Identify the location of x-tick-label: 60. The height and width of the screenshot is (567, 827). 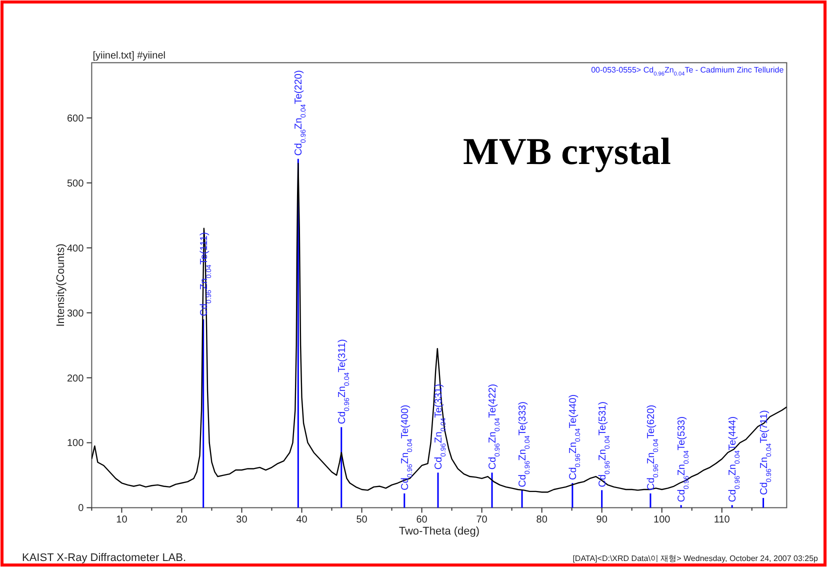
(422, 520).